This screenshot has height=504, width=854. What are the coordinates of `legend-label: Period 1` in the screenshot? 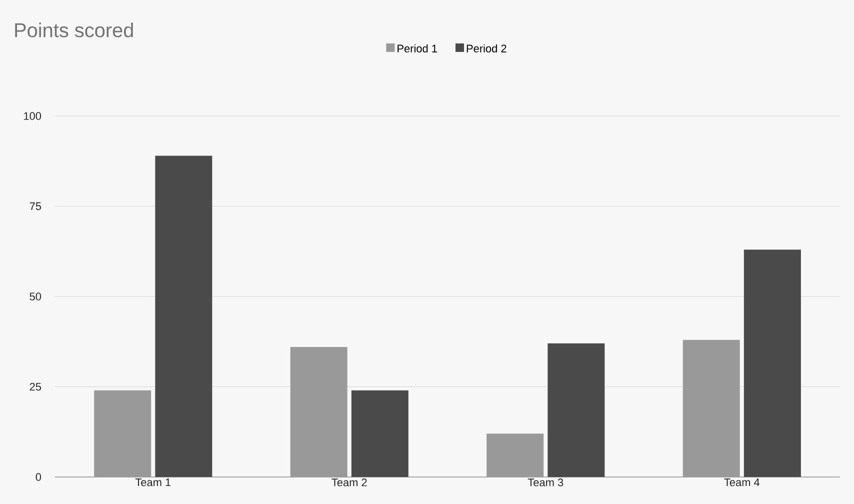 It's located at (417, 48).